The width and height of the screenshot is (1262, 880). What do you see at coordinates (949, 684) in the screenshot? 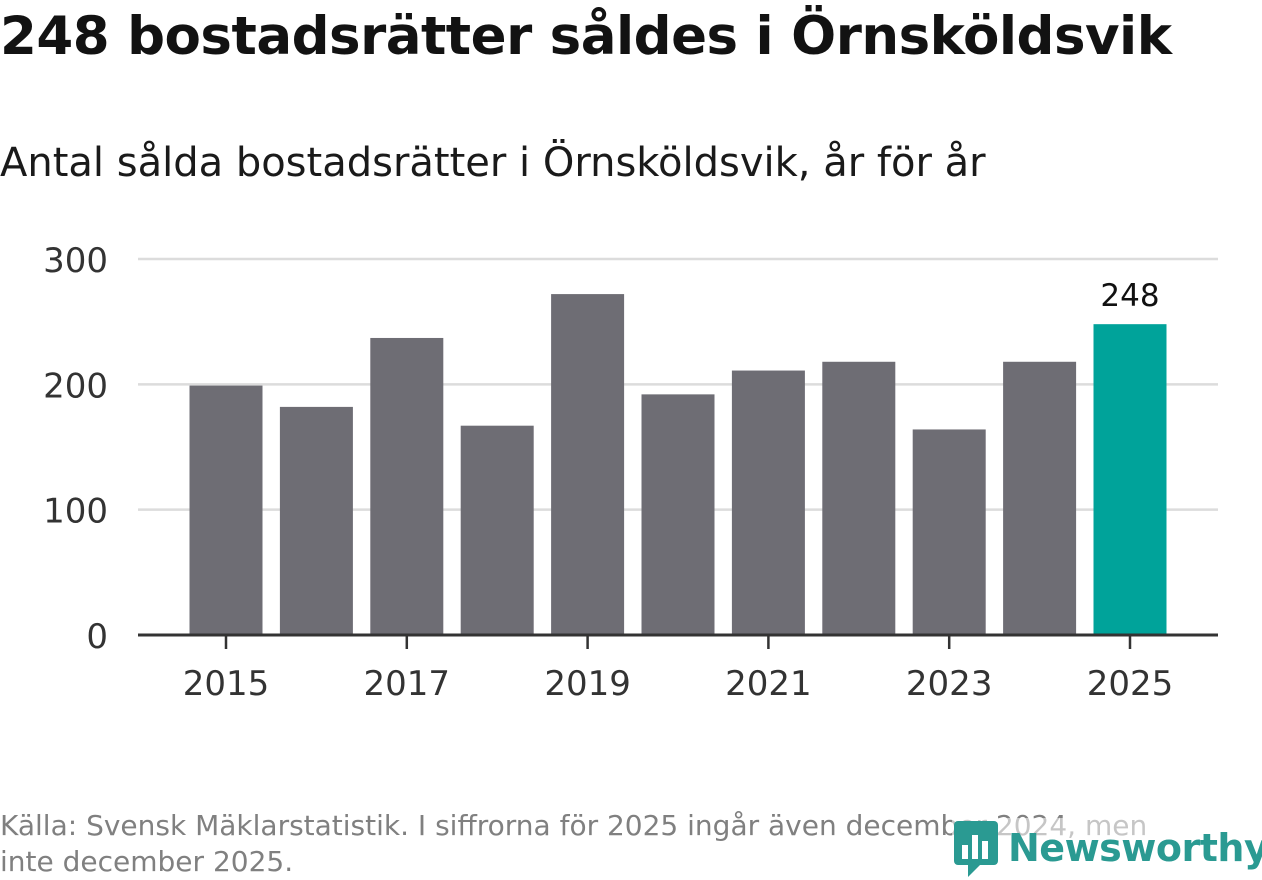
I see `x-tick-label-2023: 2023` at bounding box center [949, 684].